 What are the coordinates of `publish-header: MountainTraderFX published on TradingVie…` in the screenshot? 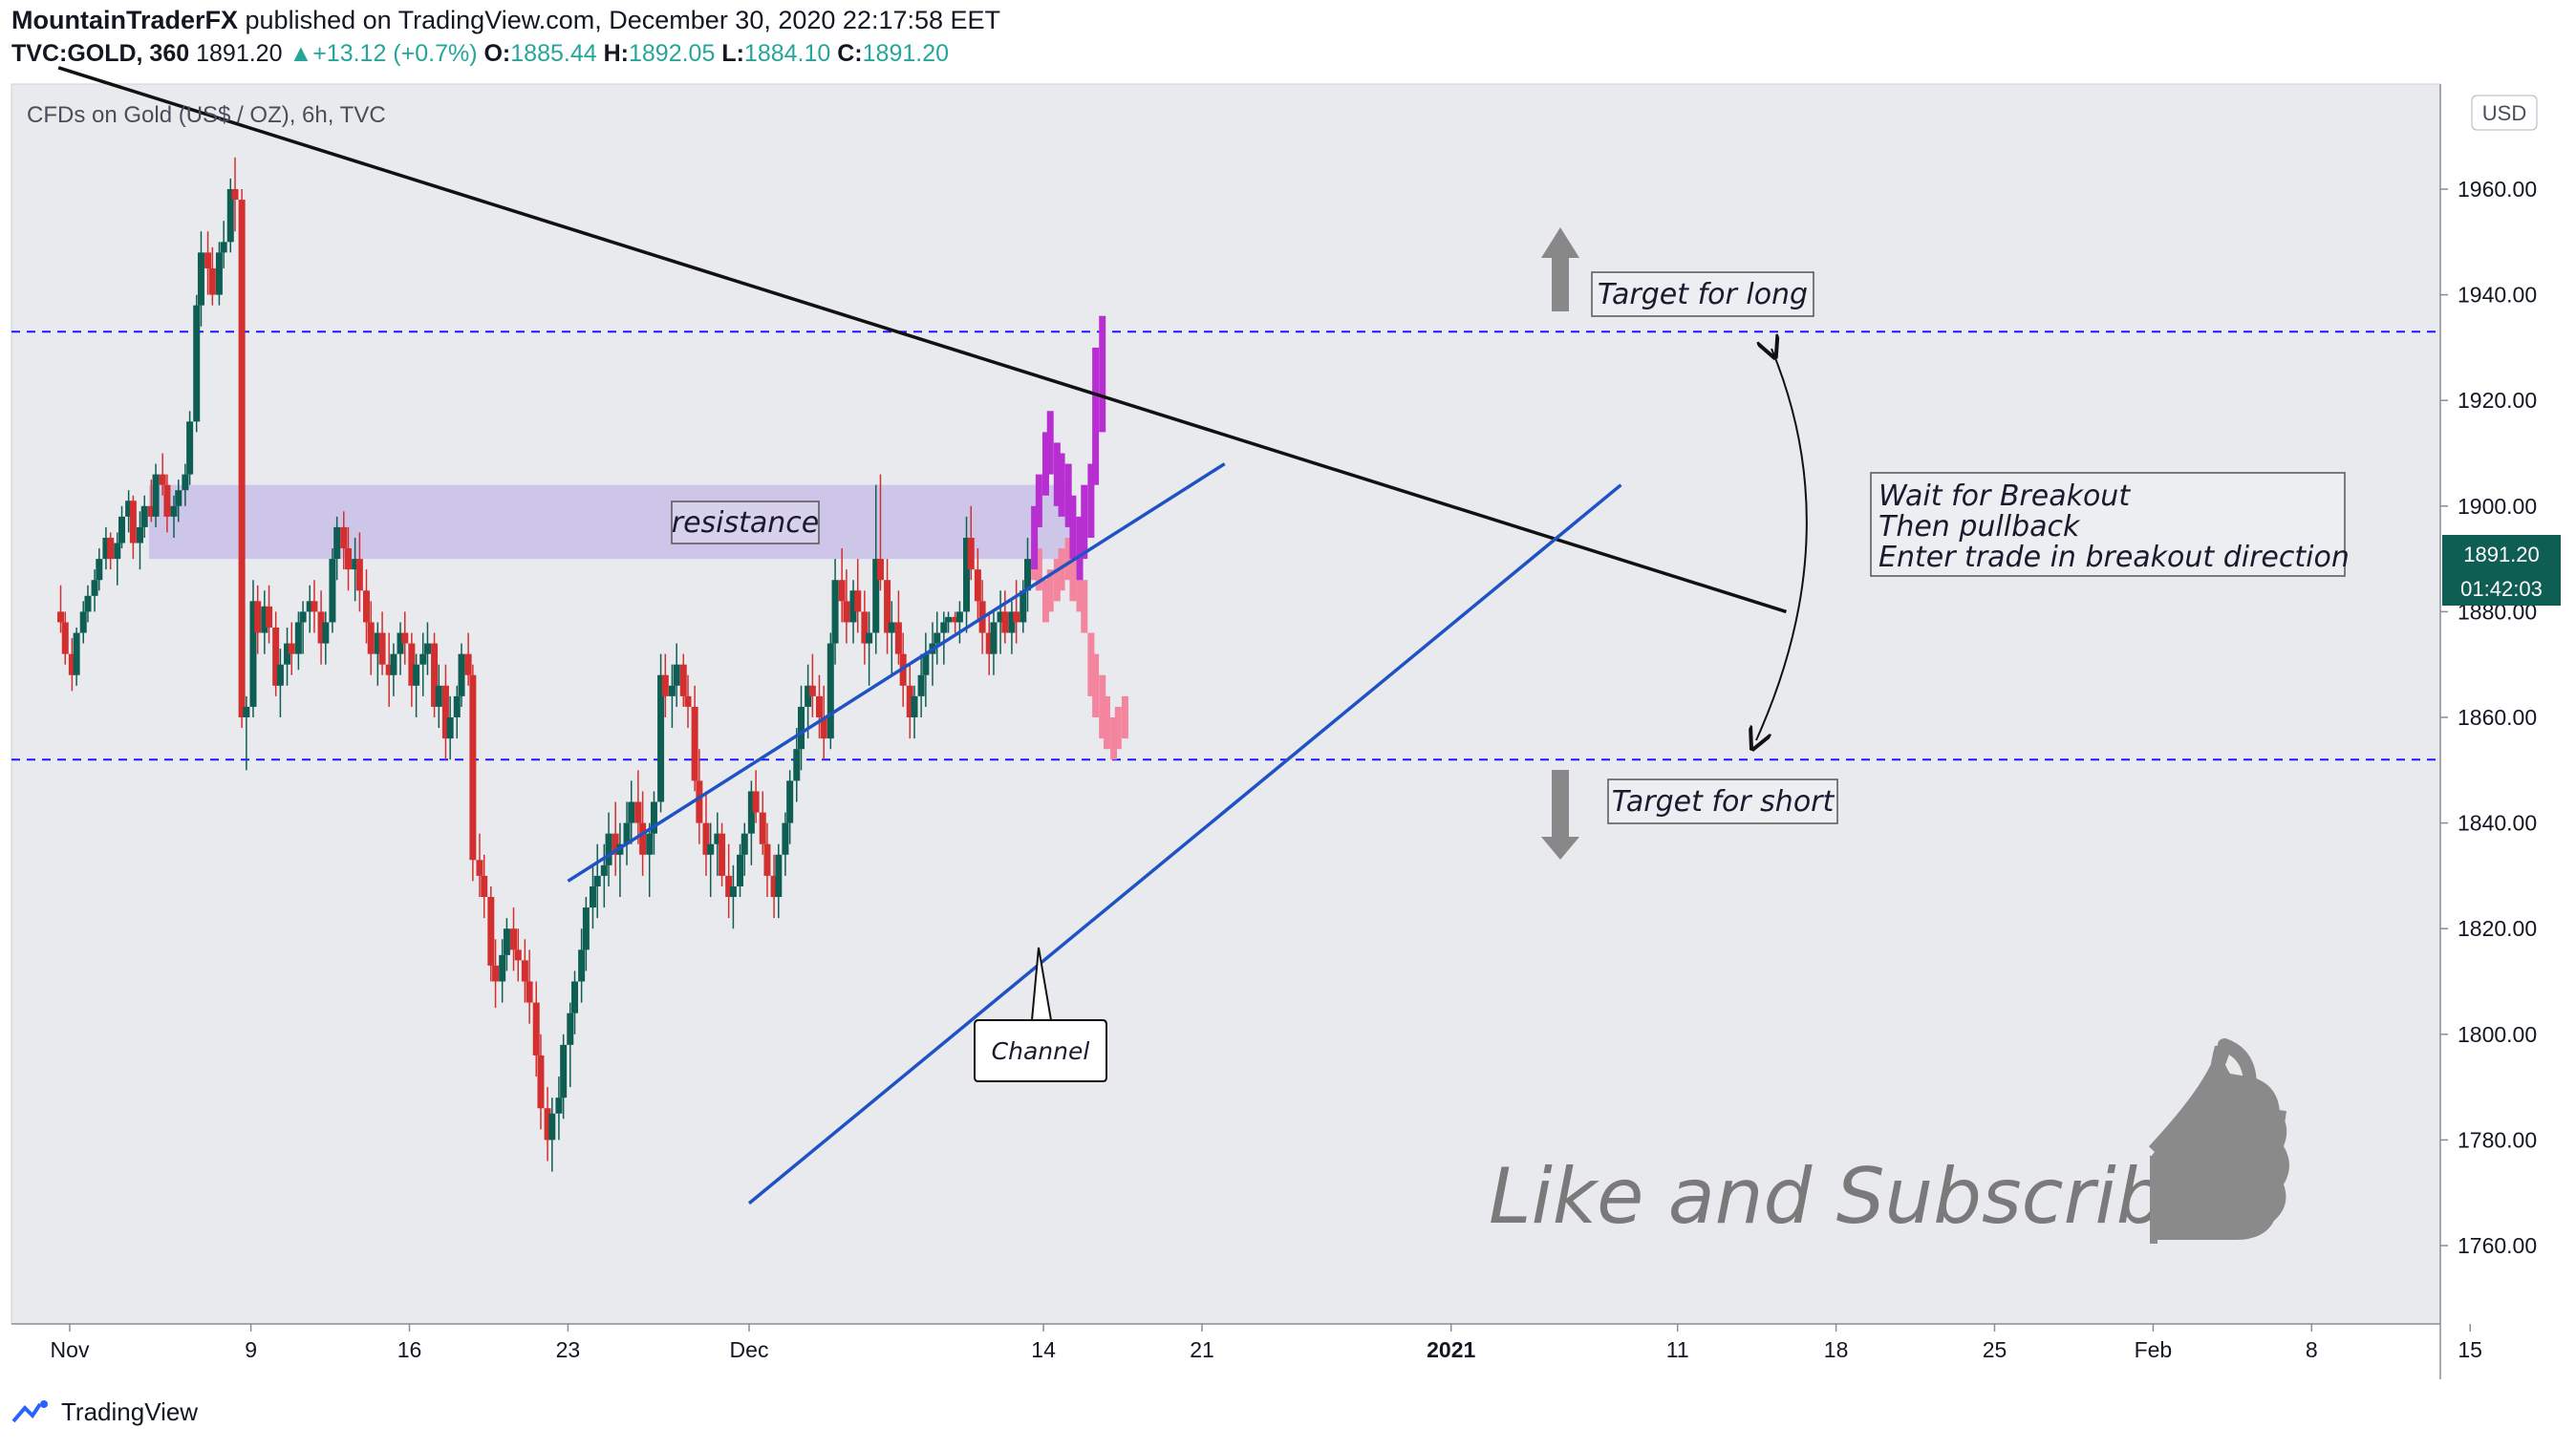 It's located at (505, 20).